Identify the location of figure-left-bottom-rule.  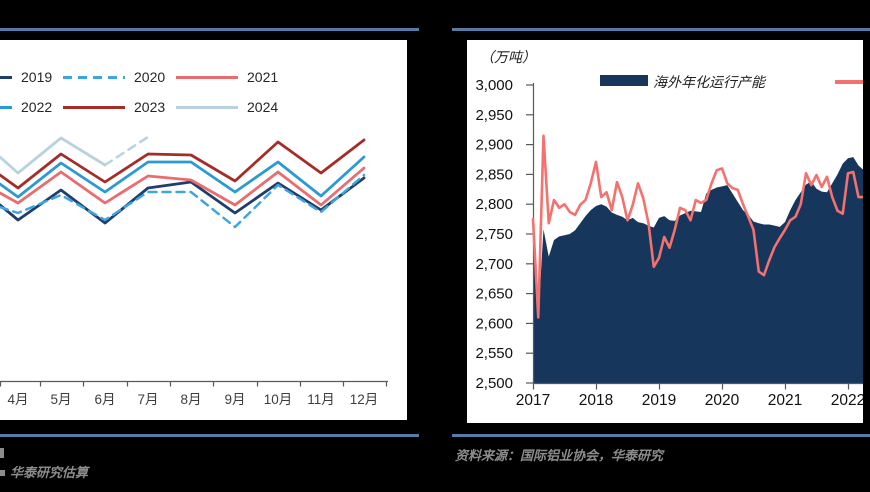
(209, 435).